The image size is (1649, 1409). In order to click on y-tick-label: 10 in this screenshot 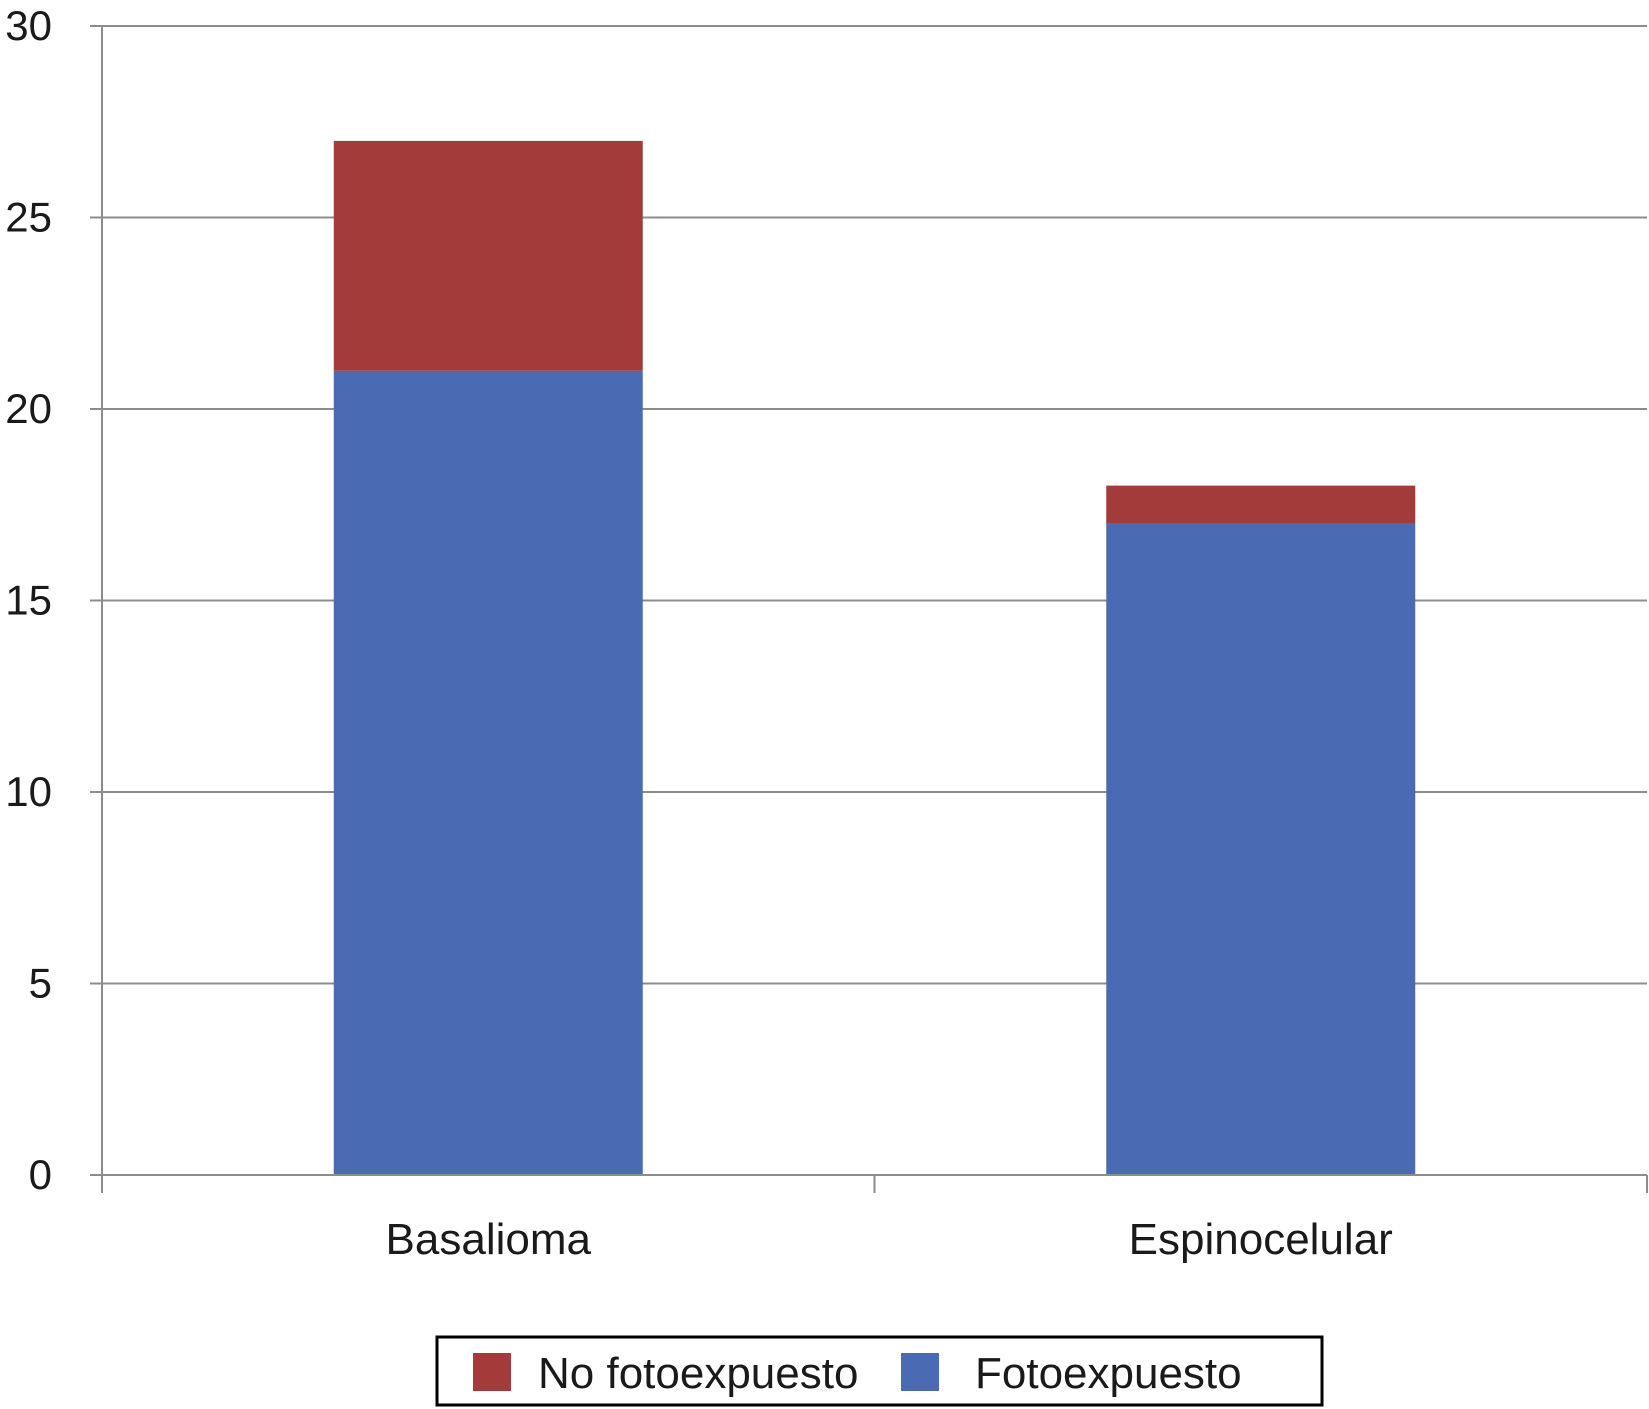, I will do `click(28, 791)`.